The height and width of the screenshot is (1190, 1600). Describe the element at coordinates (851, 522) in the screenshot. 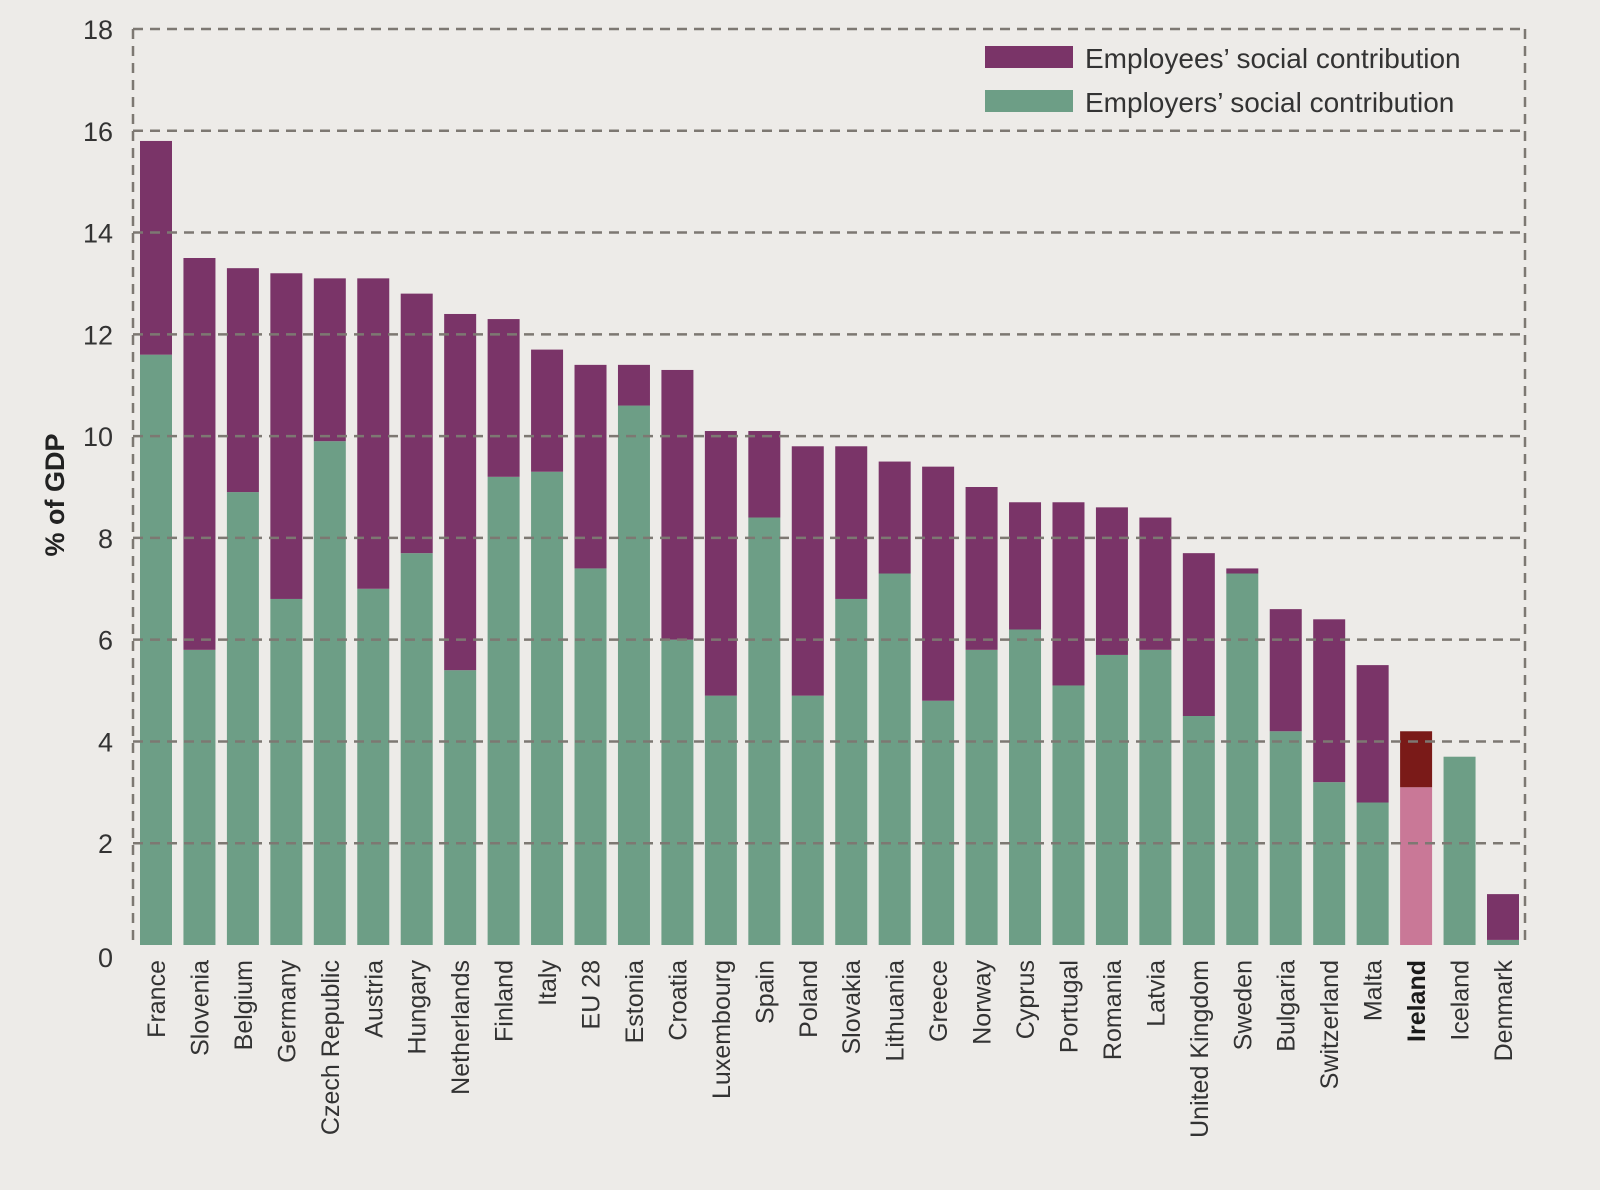

I see `bar-employees-slovakia` at that location.